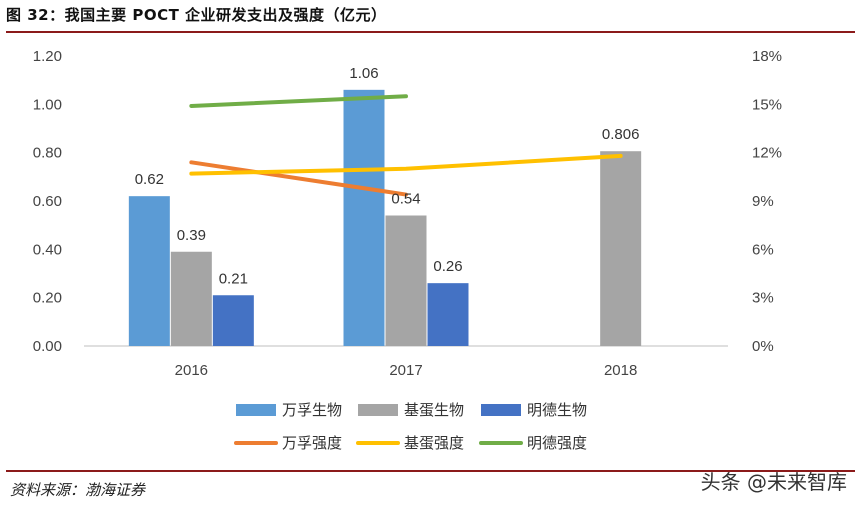 This screenshot has height=505, width=861. I want to click on legend-label: 明德强度, so click(557, 443).